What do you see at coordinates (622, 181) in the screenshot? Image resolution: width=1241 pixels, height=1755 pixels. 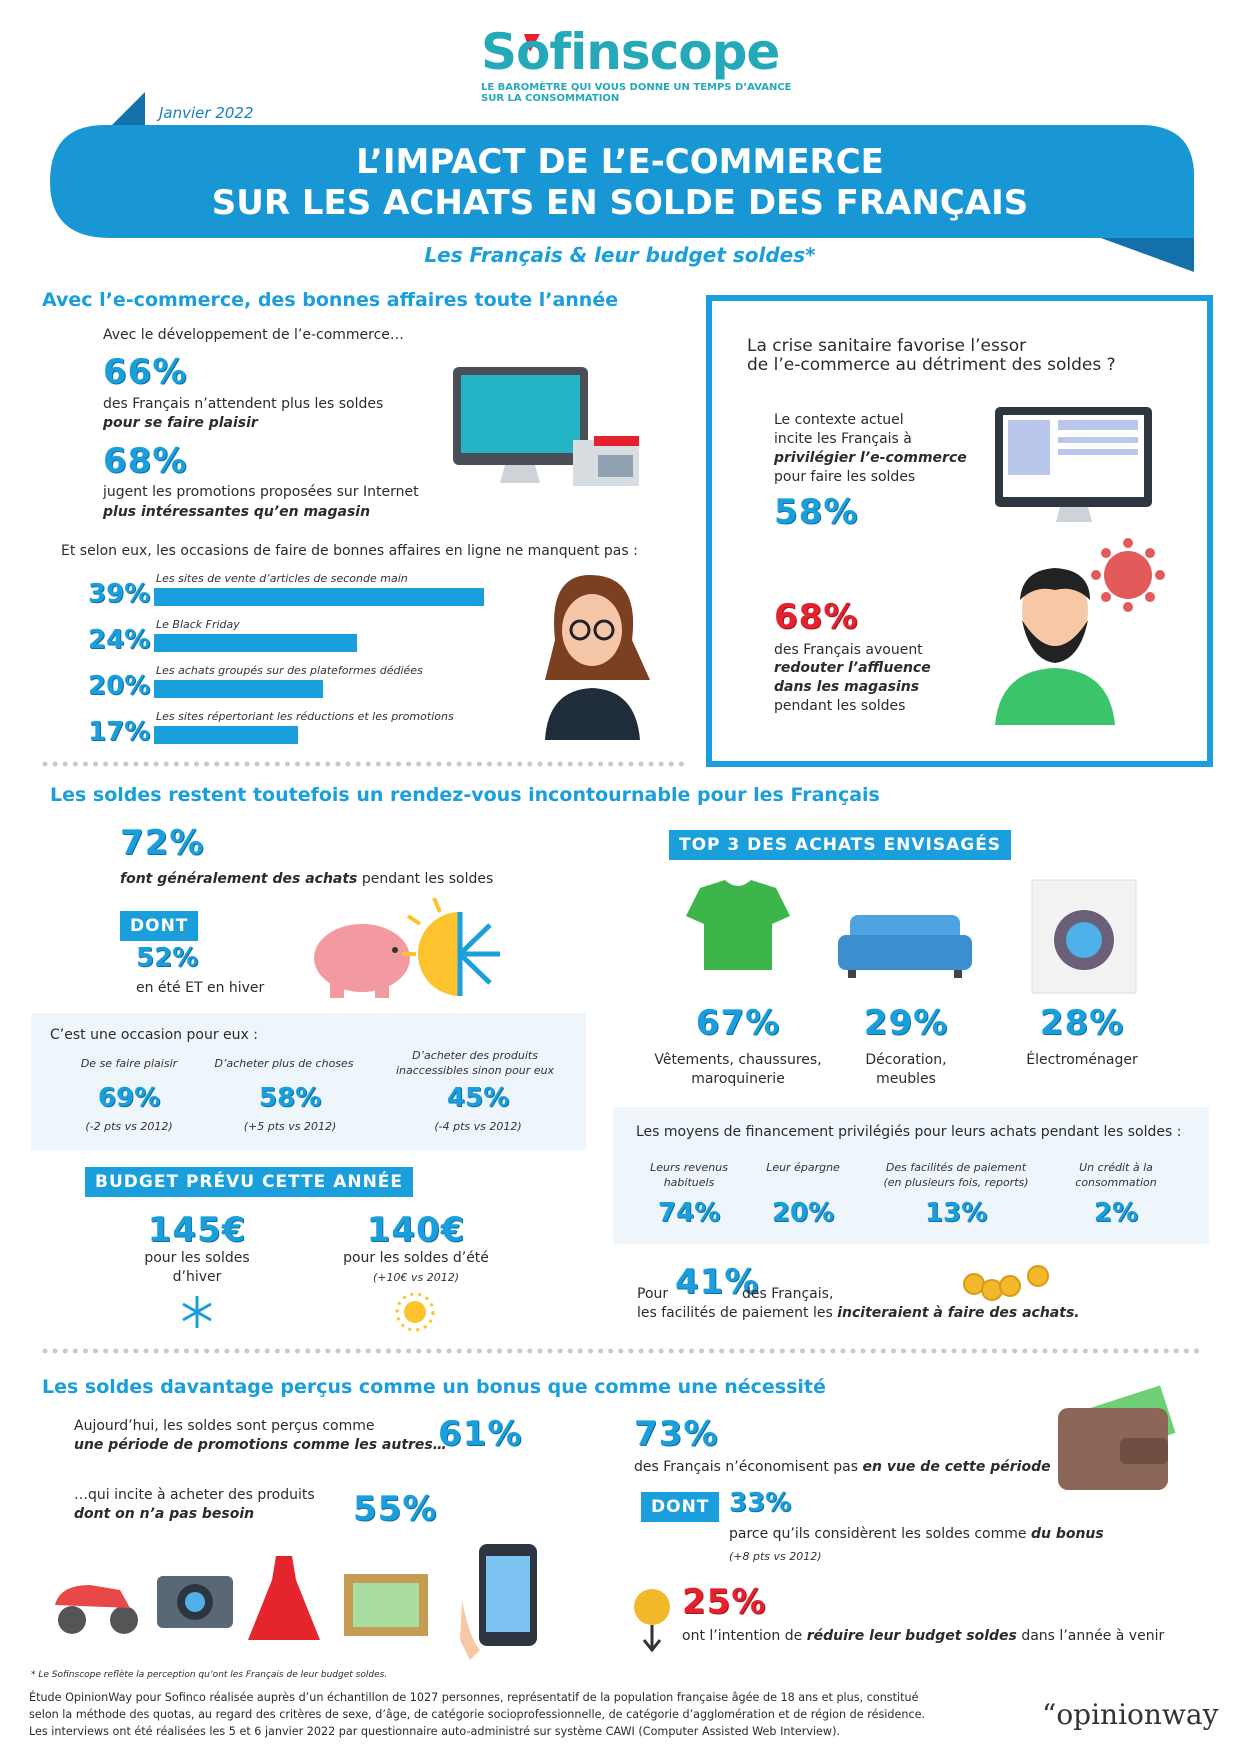 I see `title-ribbon` at bounding box center [622, 181].